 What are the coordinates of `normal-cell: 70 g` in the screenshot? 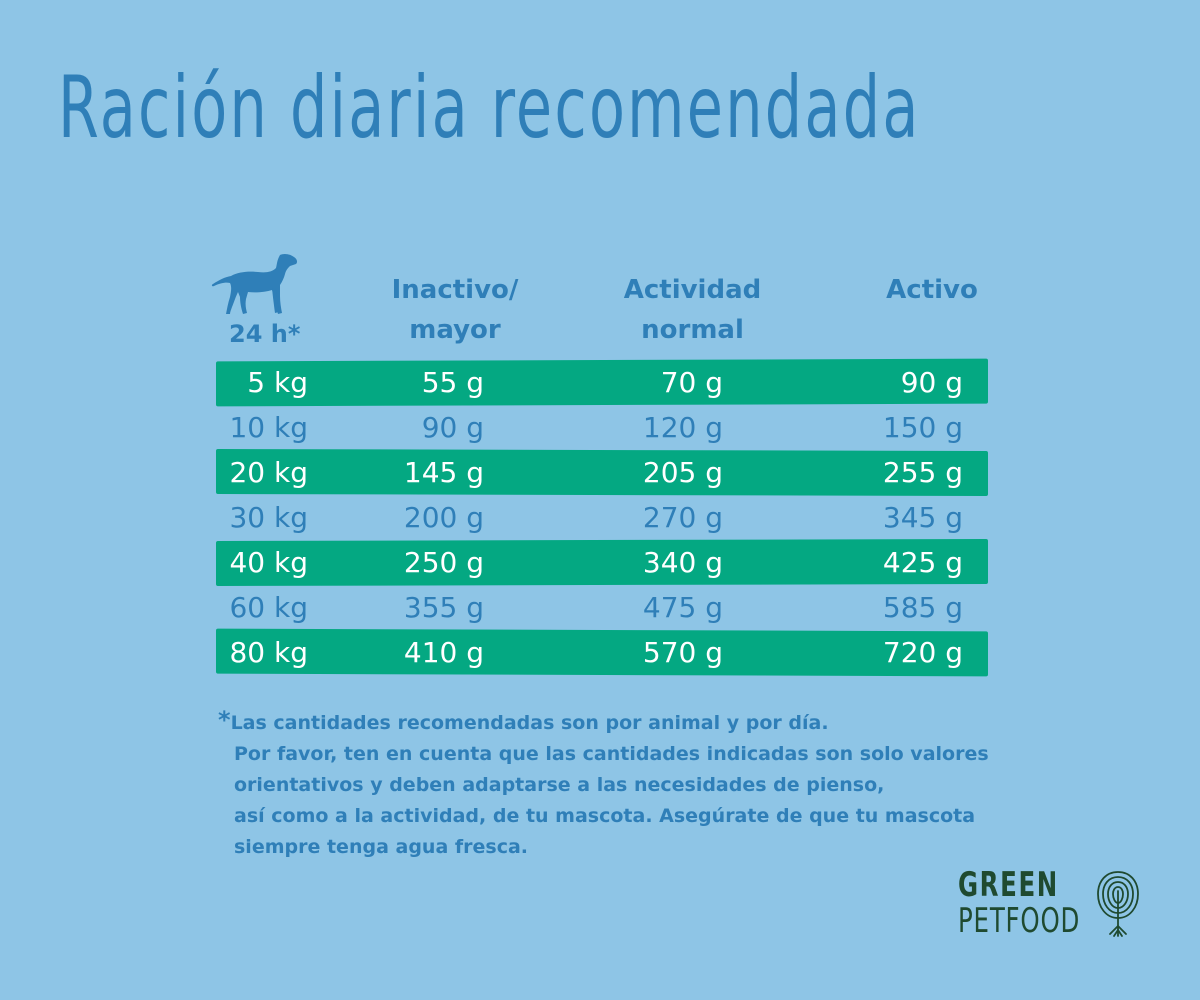 It's located at (691, 382).